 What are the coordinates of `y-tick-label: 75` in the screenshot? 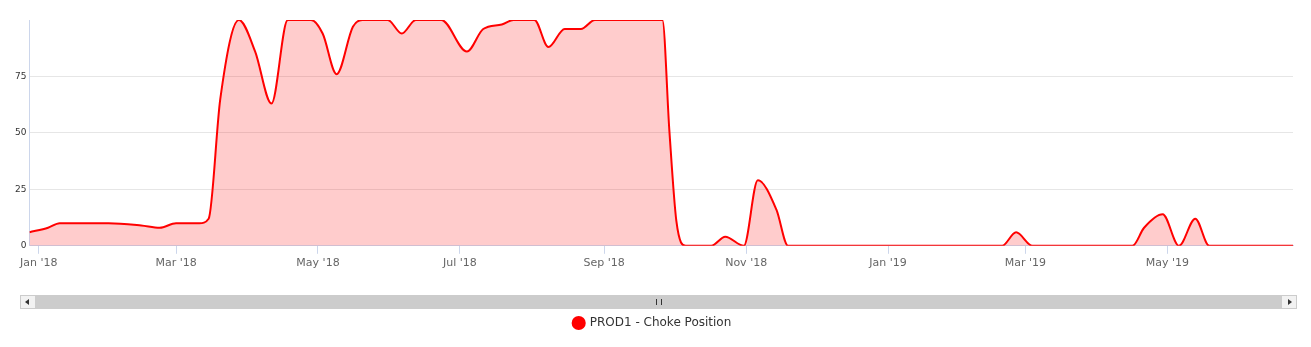 It's located at (21, 75).